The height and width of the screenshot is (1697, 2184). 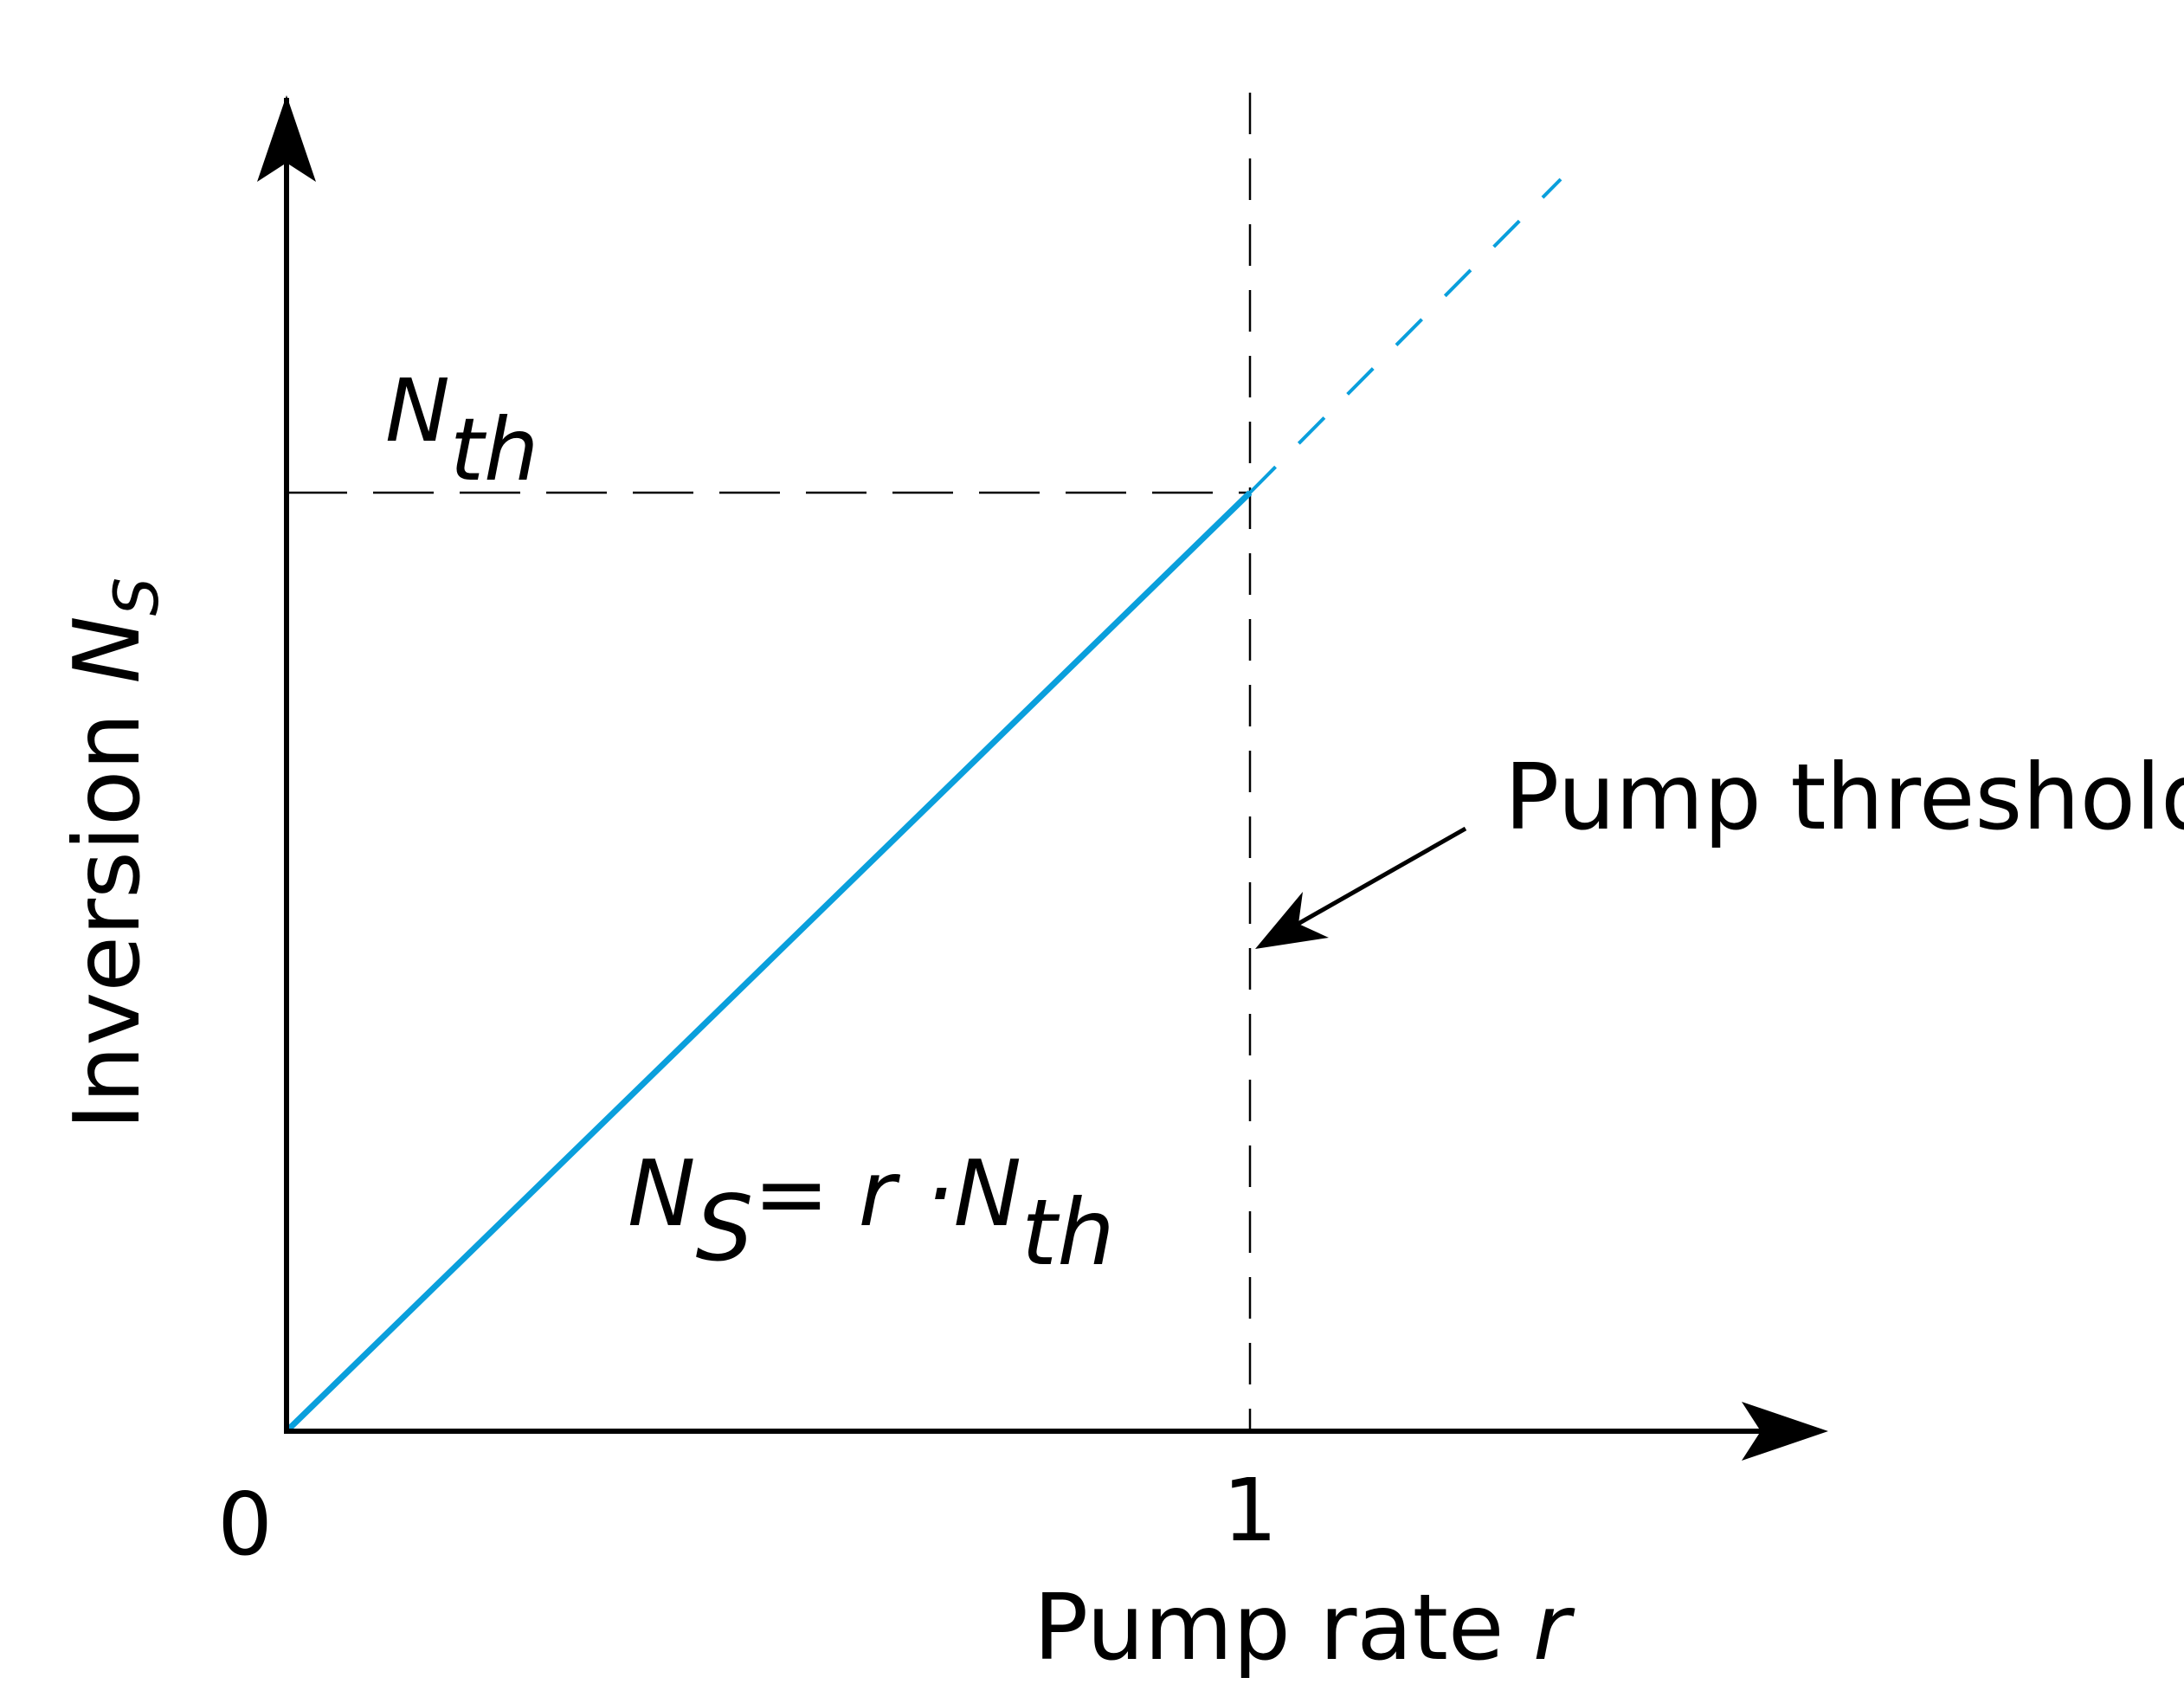 What do you see at coordinates (1844, 798) in the screenshot?
I see `annotation: Pump threshold` at bounding box center [1844, 798].